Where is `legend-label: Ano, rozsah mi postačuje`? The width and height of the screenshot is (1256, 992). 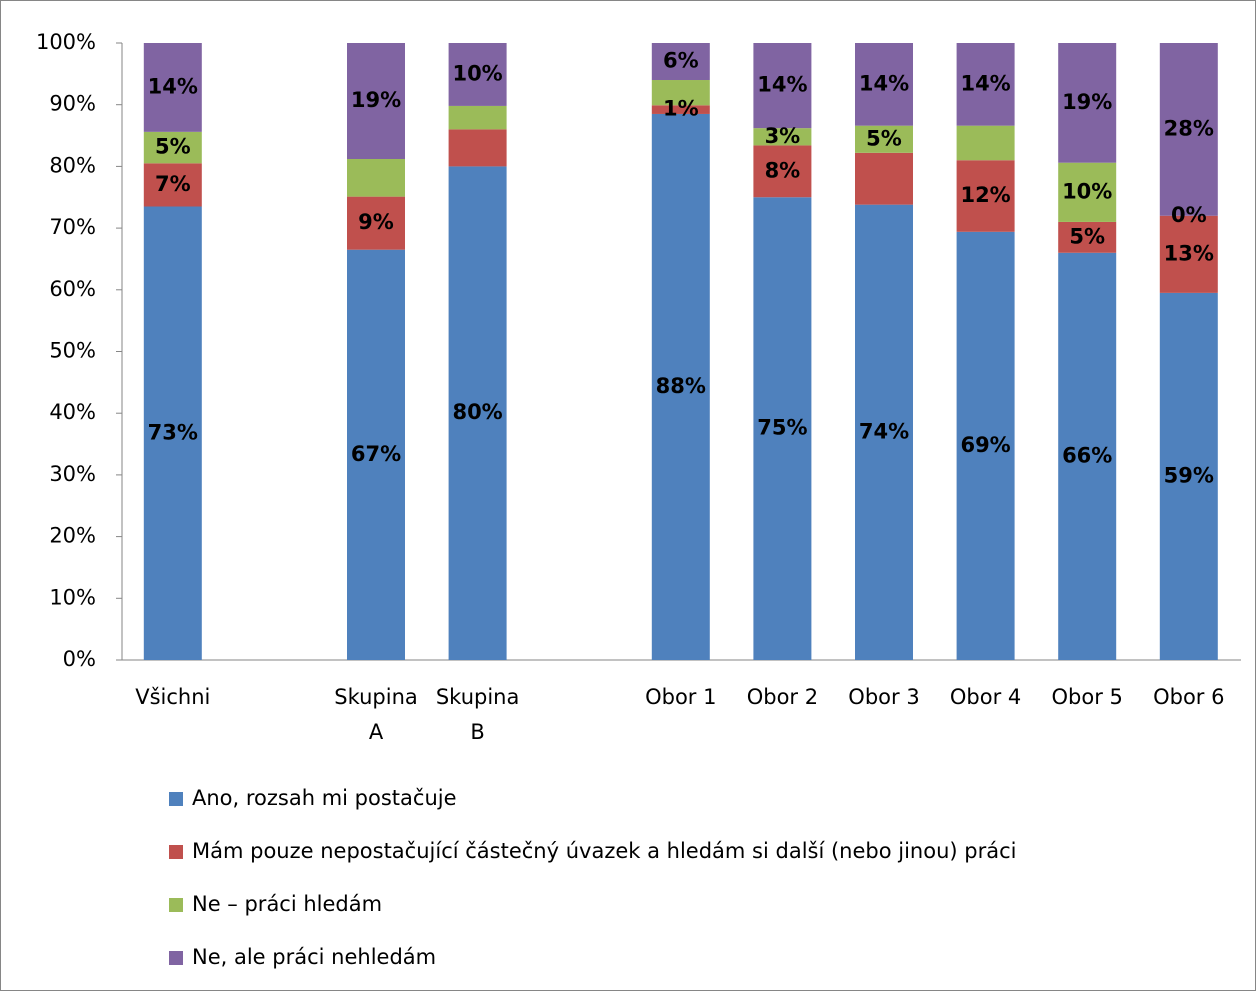 legend-label: Ano, rozsah mi postačuje is located at coordinates (324, 798).